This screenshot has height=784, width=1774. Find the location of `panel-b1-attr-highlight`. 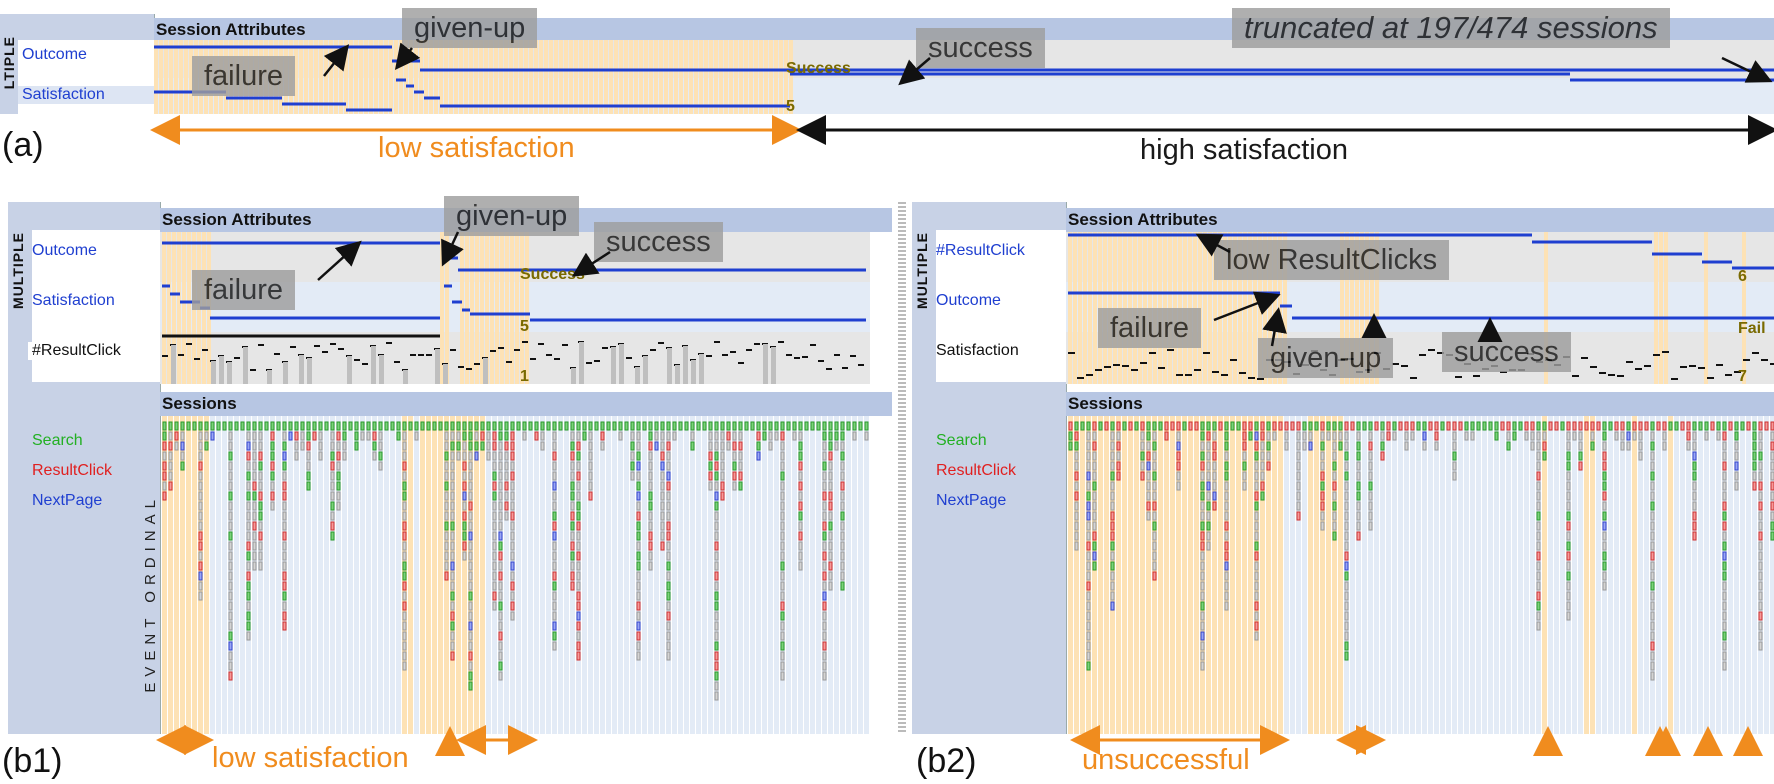

panel-b1-attr-highlight is located at coordinates (442, 308).